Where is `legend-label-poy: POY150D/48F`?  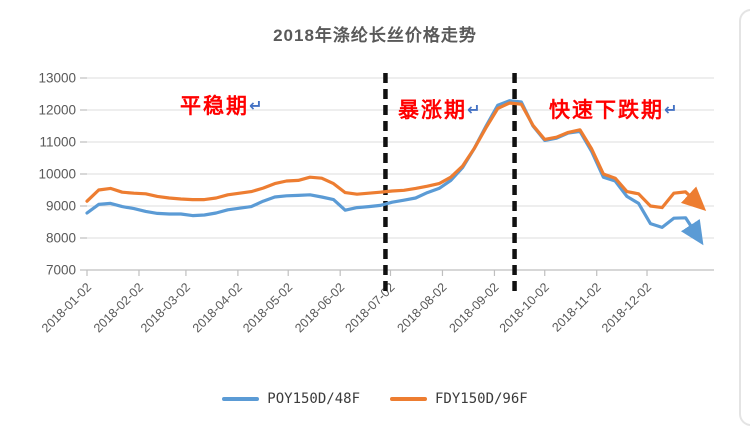 legend-label-poy: POY150D/48F is located at coordinates (313, 399).